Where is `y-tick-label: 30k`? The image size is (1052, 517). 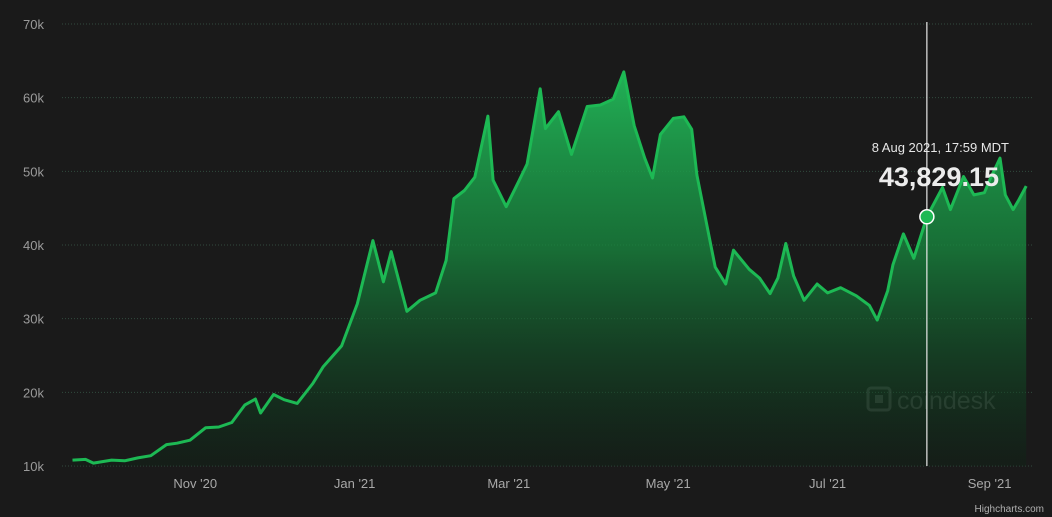
y-tick-label: 30k is located at coordinates (33, 319).